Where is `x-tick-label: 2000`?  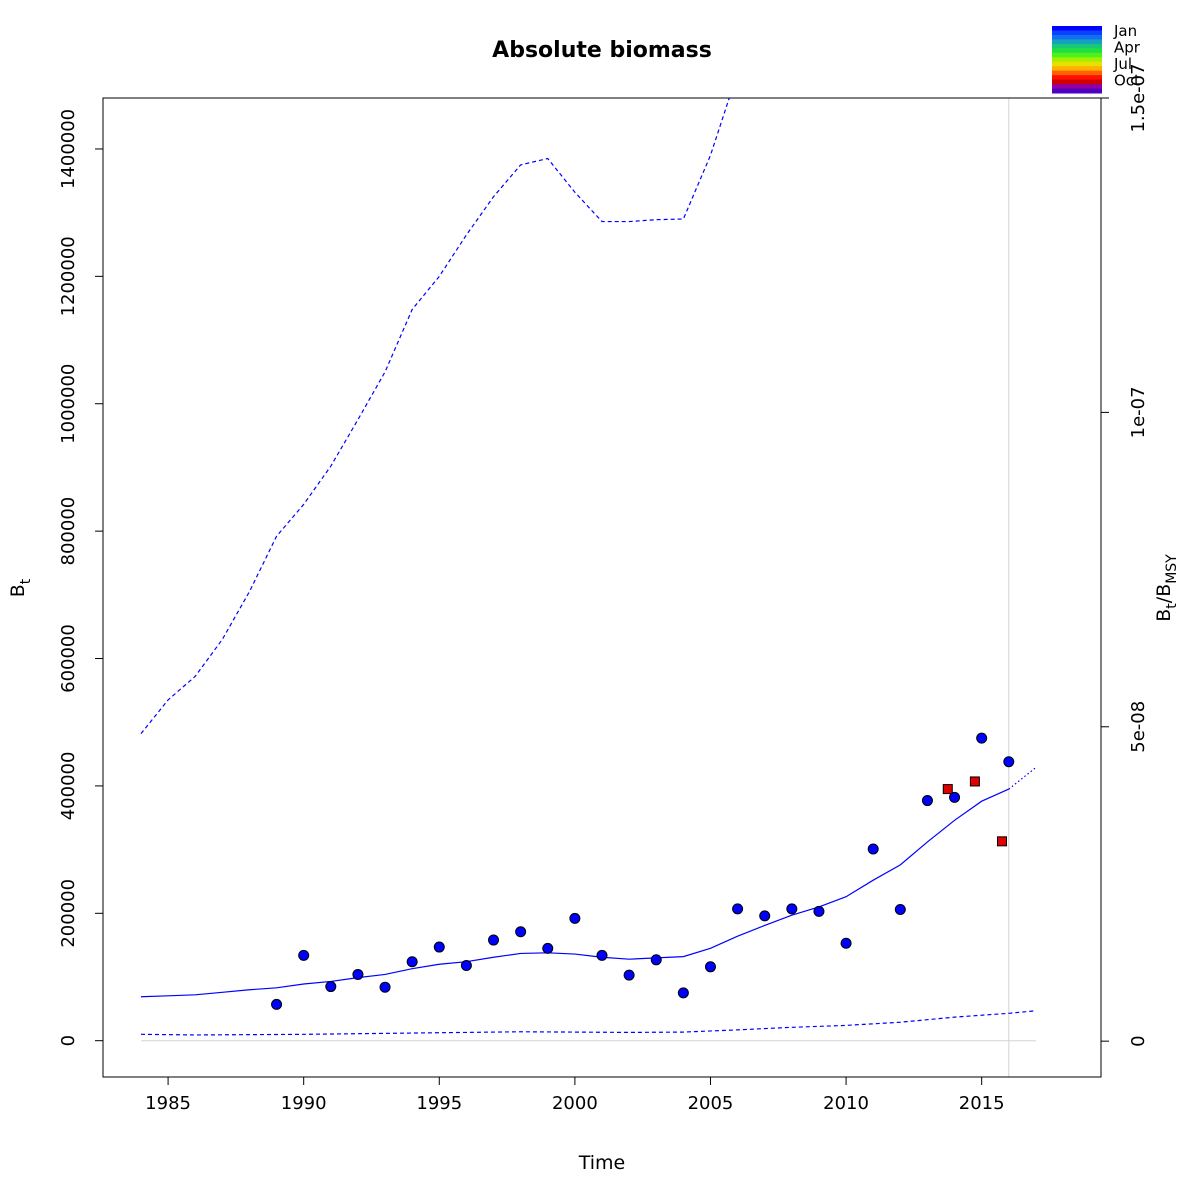 x-tick-label: 2000 is located at coordinates (575, 1103).